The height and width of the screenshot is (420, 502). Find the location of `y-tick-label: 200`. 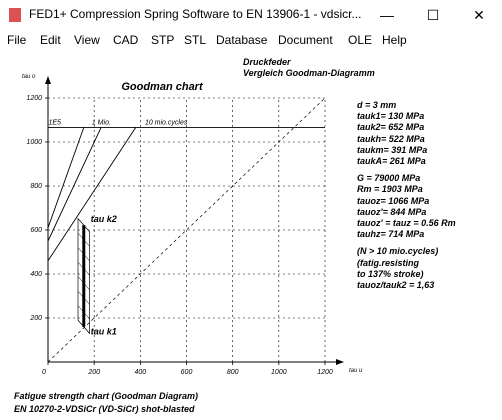

y-tick-label: 200 is located at coordinates (35, 318).